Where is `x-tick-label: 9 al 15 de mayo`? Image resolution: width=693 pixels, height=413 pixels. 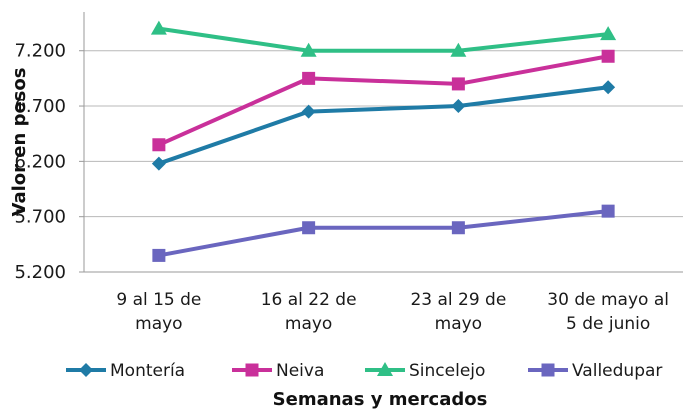
x-tick-label: 9 al 15 de mayo is located at coordinates (158, 312).